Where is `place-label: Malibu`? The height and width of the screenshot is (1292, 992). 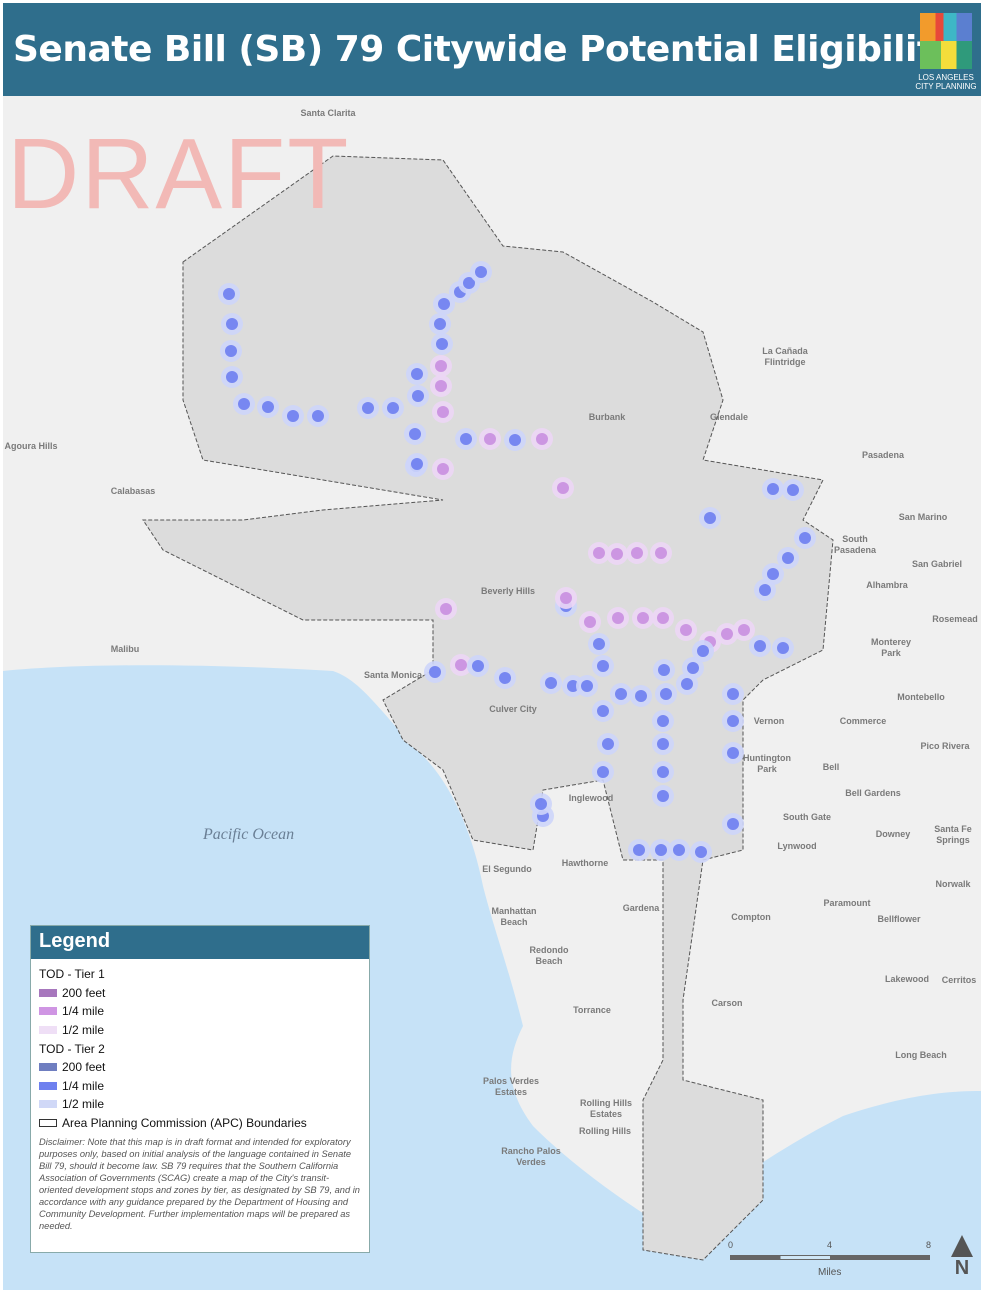
place-label: Malibu is located at coordinates (125, 649).